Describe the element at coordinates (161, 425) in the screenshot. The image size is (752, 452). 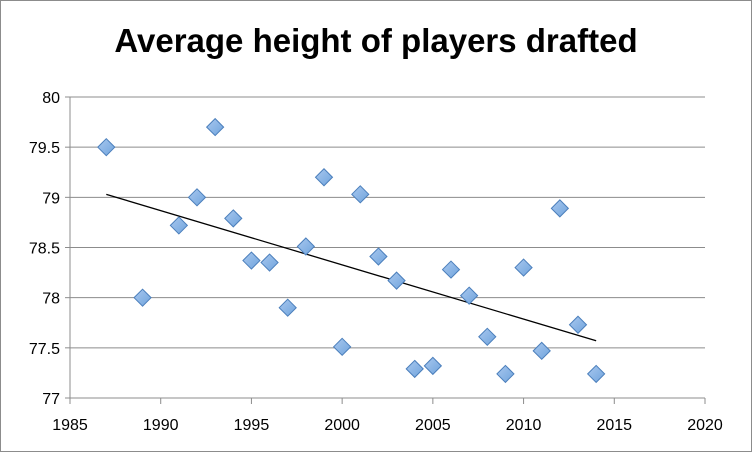
I see `x-tick-label: 1990` at that location.